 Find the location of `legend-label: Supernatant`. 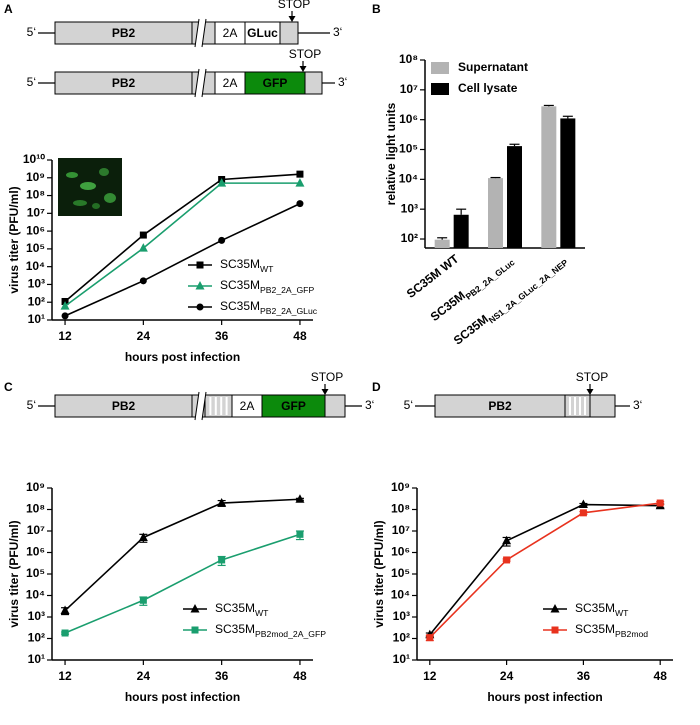

legend-label: Supernatant is located at coordinates (493, 67).